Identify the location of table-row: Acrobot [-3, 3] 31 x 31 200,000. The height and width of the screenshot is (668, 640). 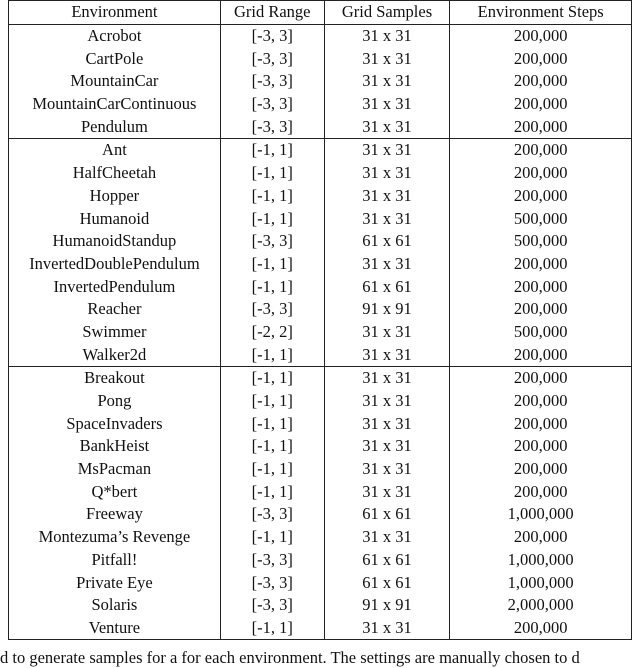
(320, 35).